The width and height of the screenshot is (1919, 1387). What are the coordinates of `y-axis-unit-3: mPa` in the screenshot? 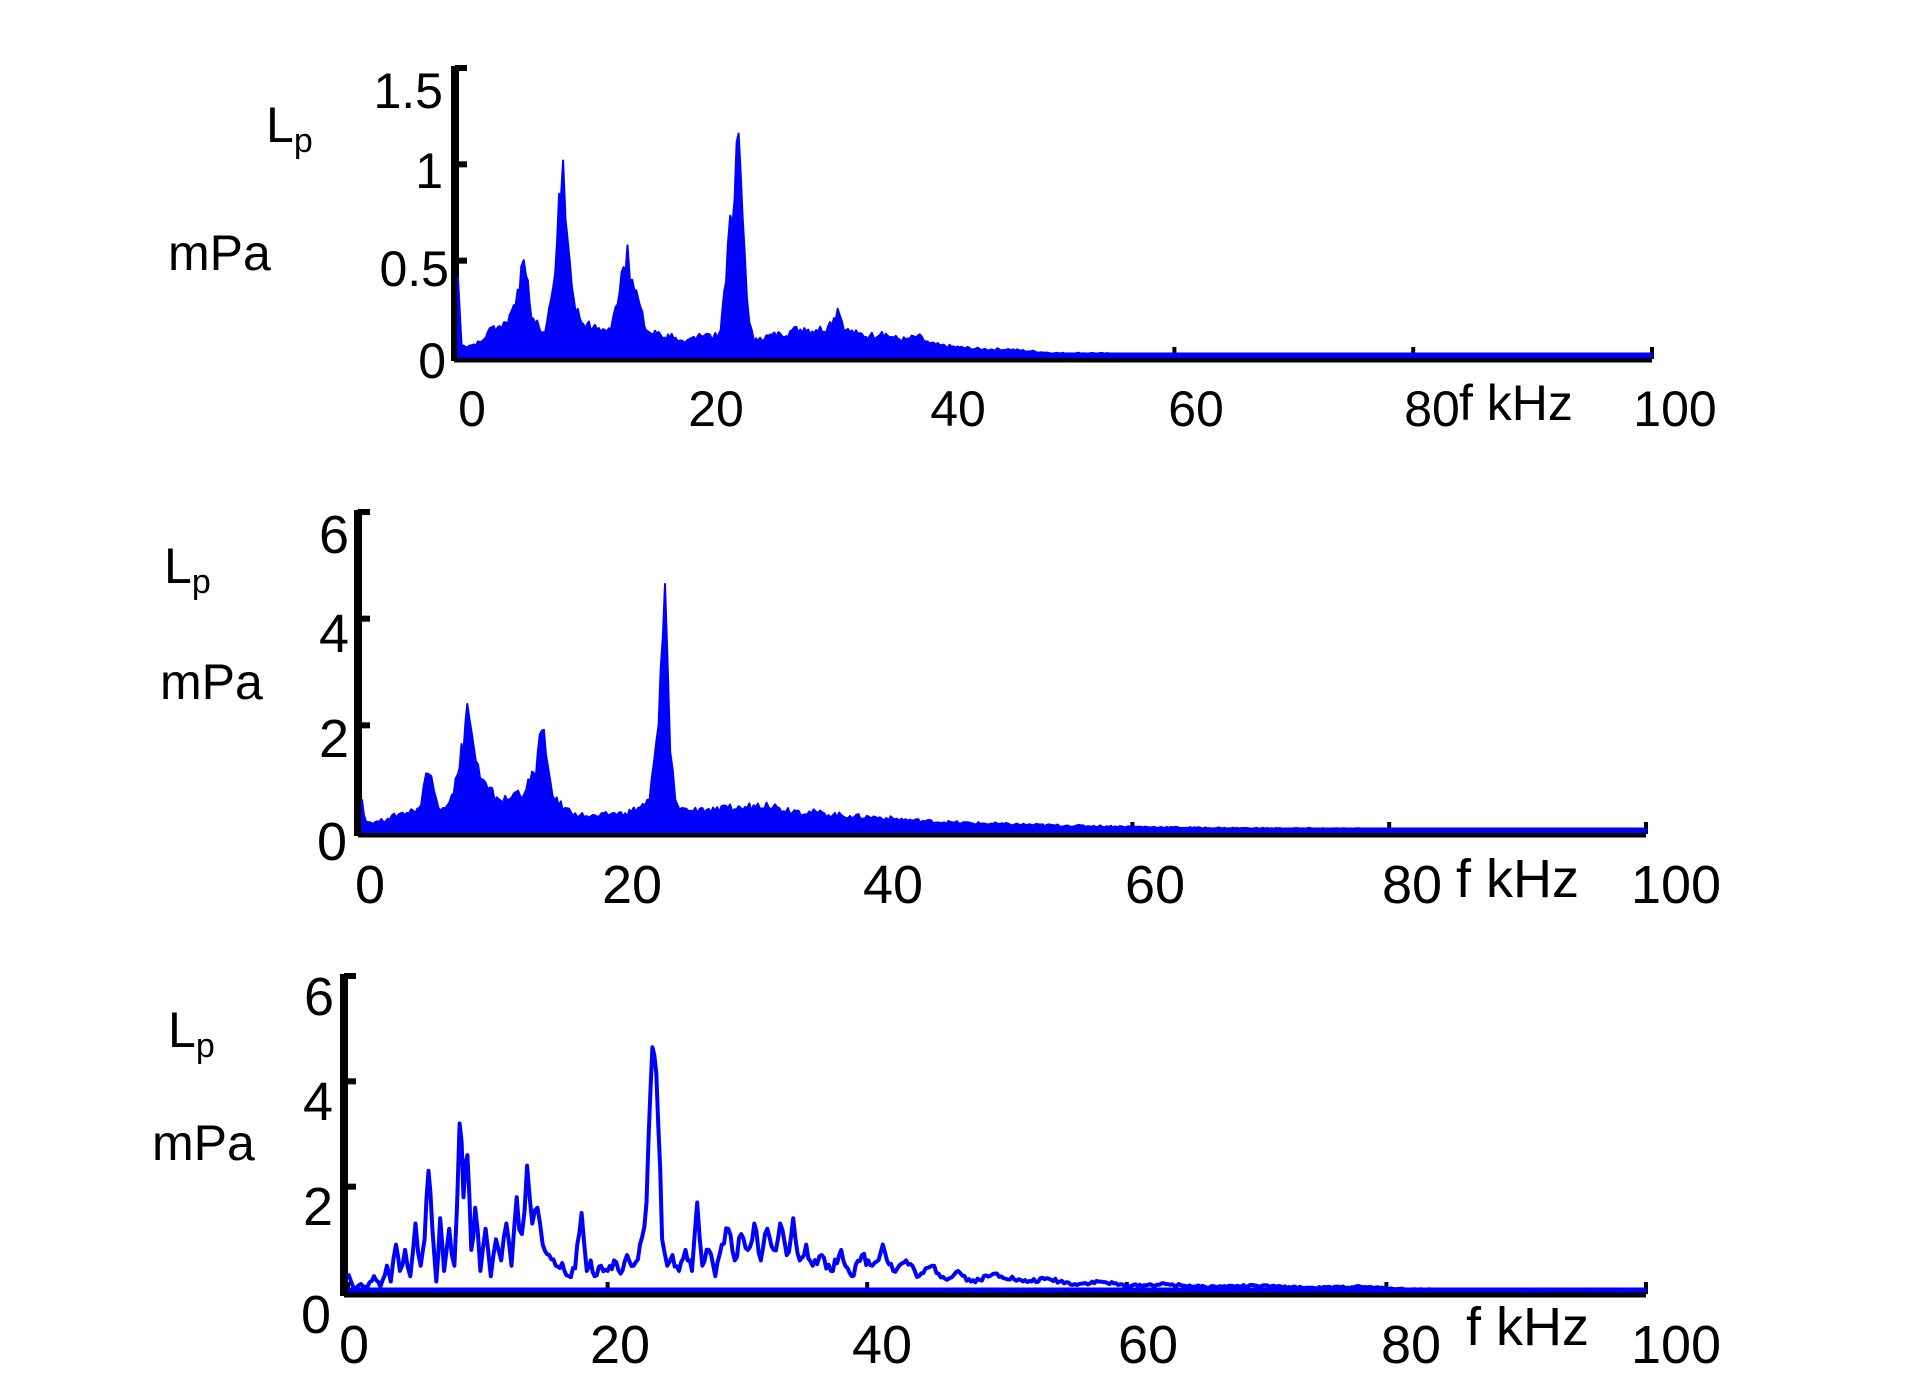 It's located at (203, 1143).